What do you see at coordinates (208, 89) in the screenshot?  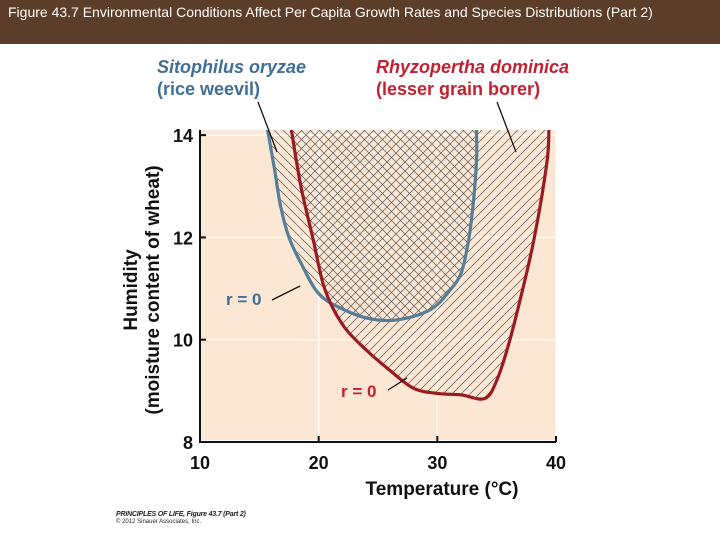 I see `sitophilus-common-name: (rice weevil)` at bounding box center [208, 89].